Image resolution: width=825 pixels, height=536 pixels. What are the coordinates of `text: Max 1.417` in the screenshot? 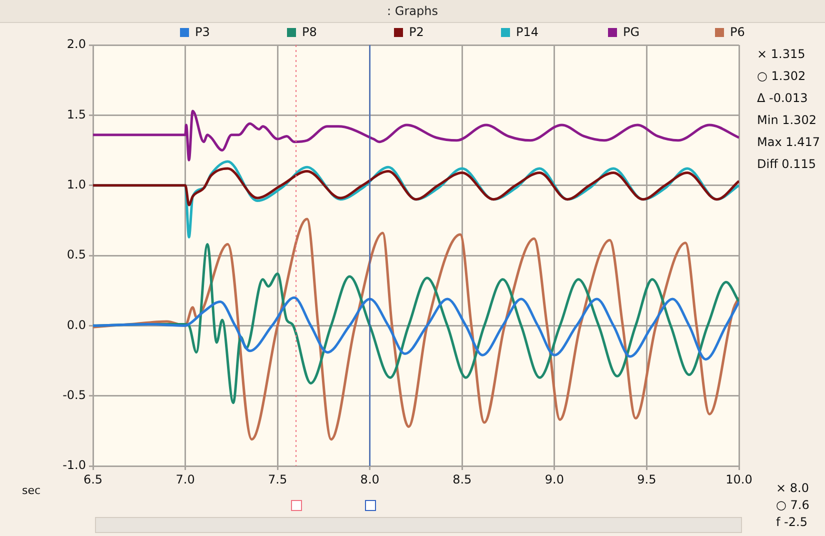 It's located at (788, 142).